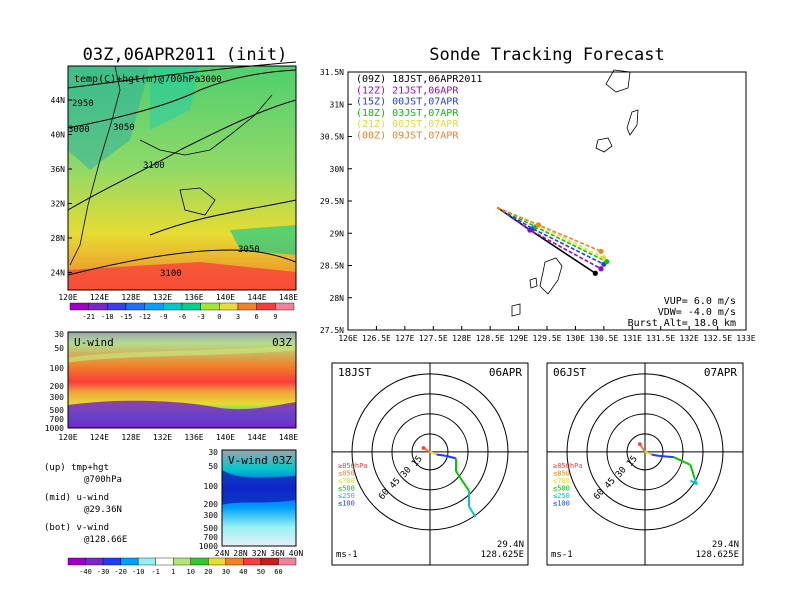 This screenshot has width=792, height=612. What do you see at coordinates (191, 572) in the screenshot?
I see `colorbar-tick: 10` at bounding box center [191, 572].